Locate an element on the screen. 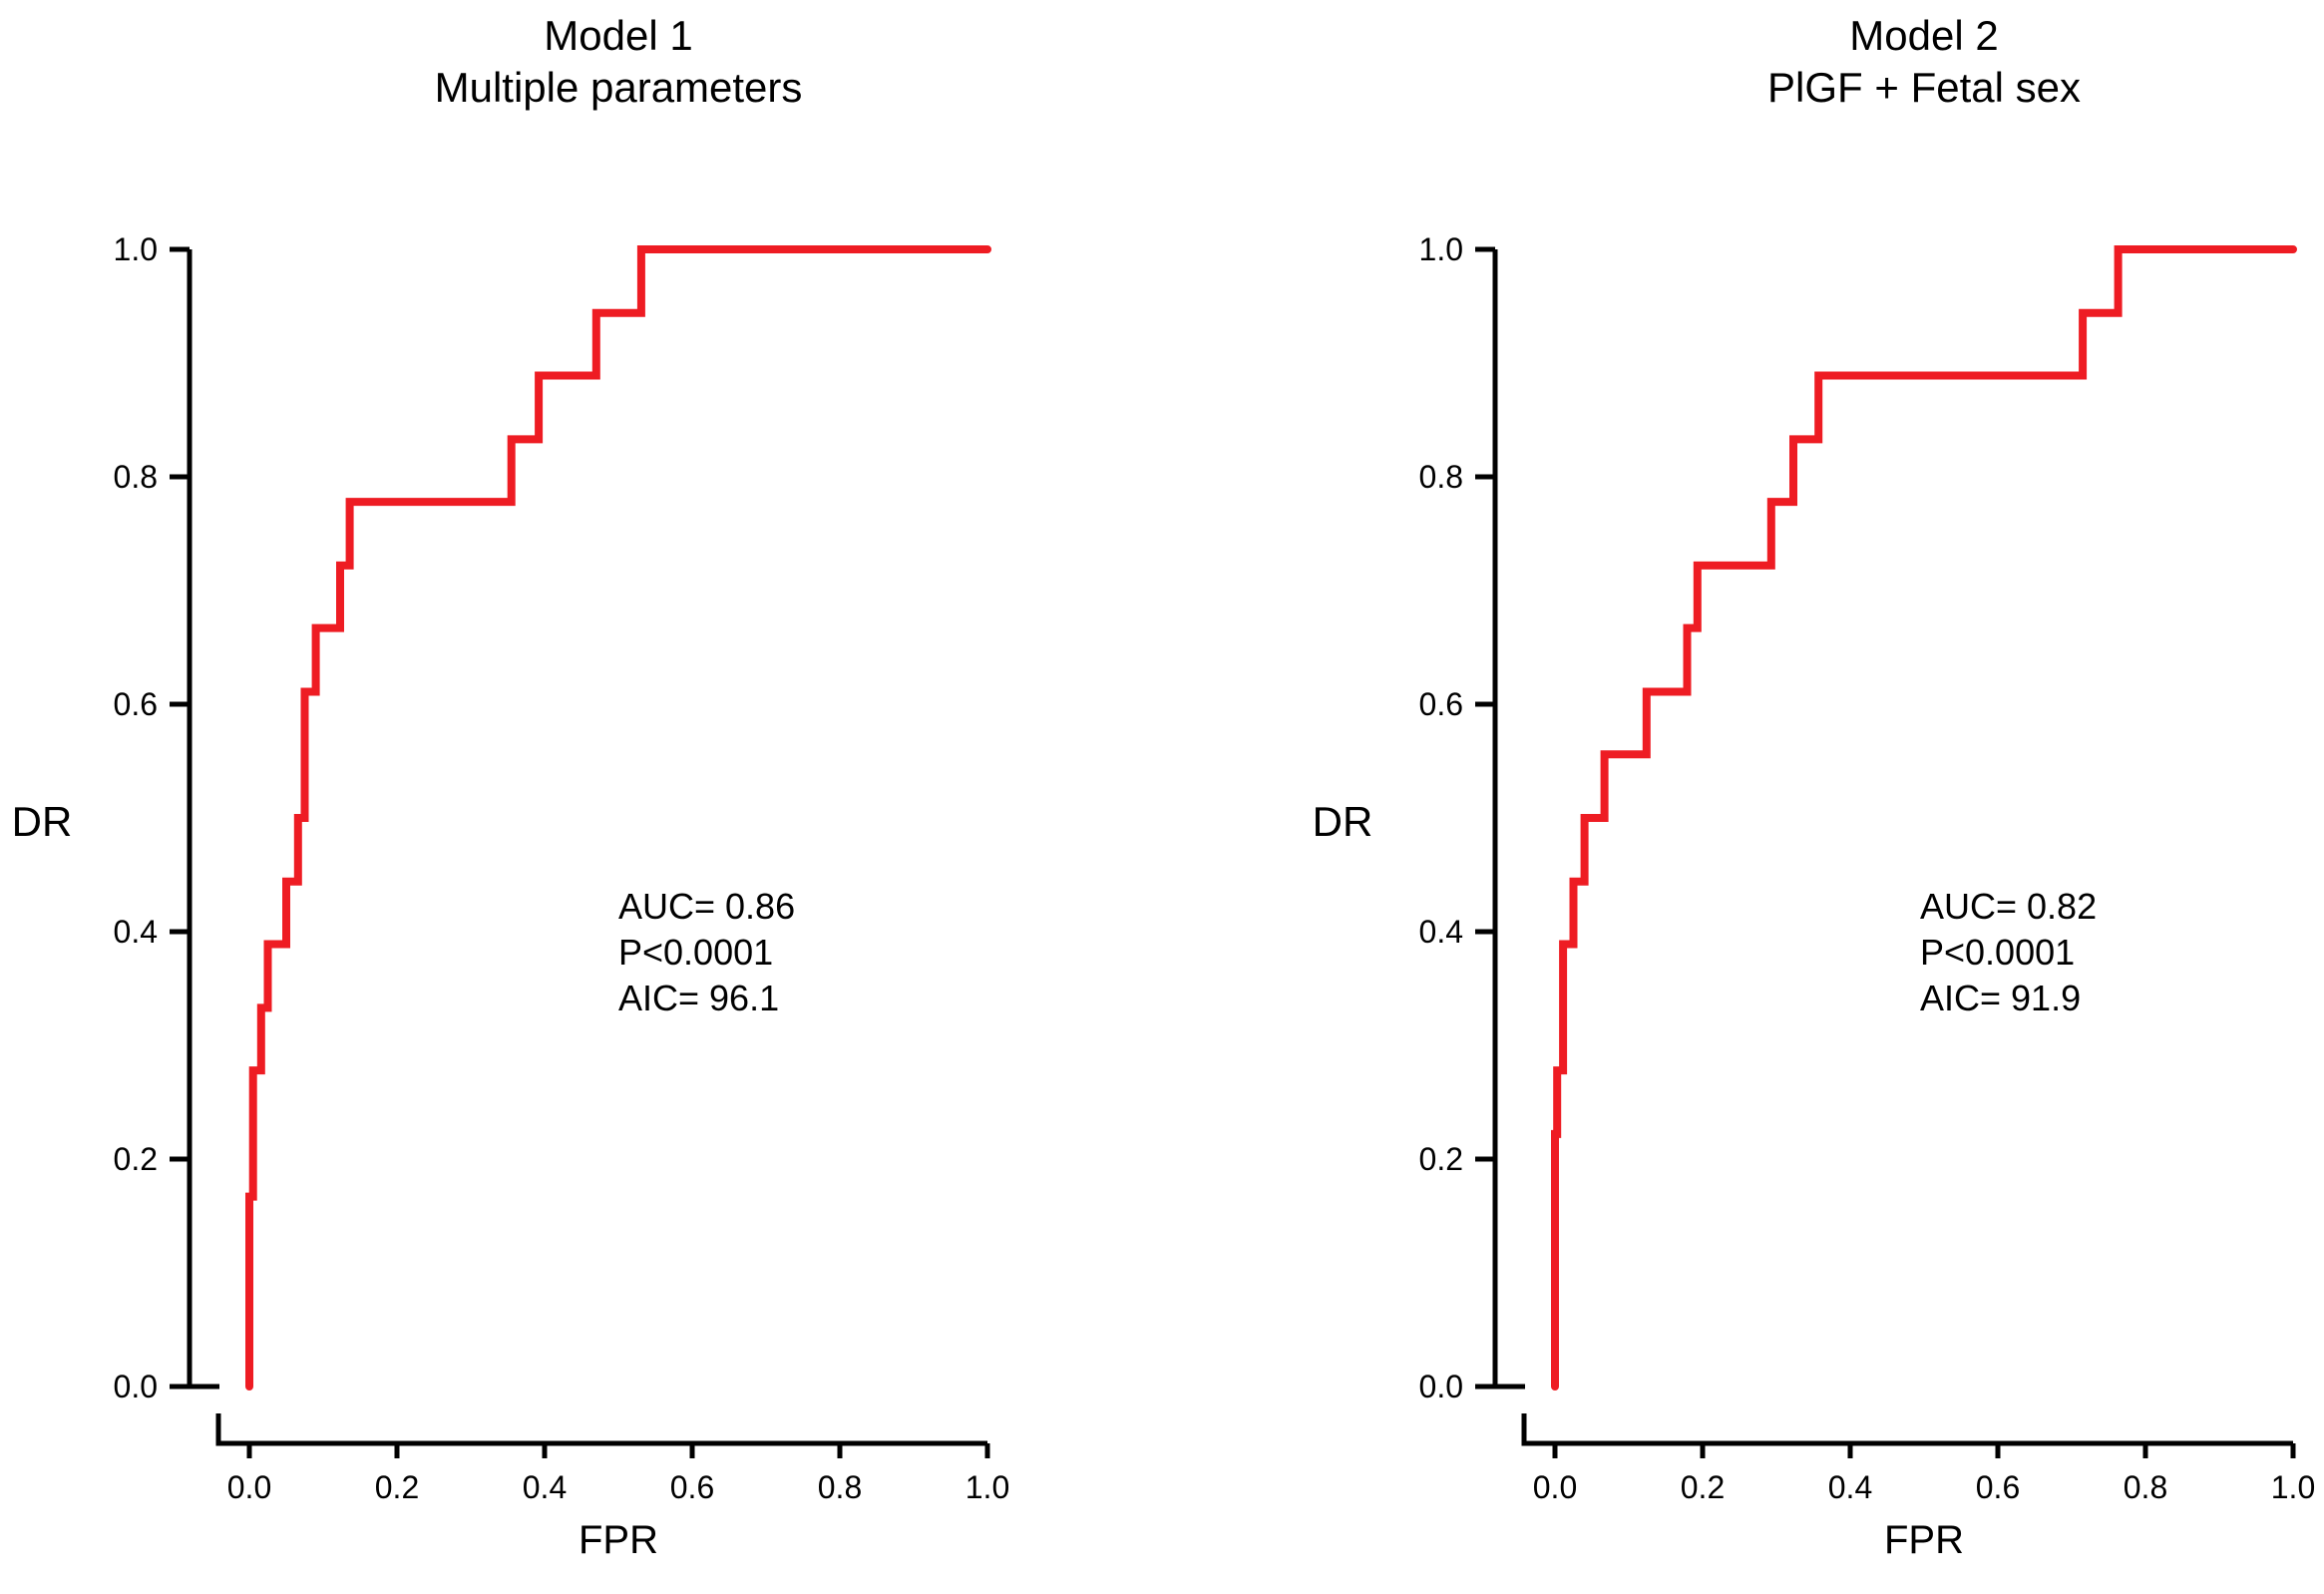  stats-annotation-model-1: AUC= 0.86 P<0.0001 AIC= 96.1 is located at coordinates (706, 952).